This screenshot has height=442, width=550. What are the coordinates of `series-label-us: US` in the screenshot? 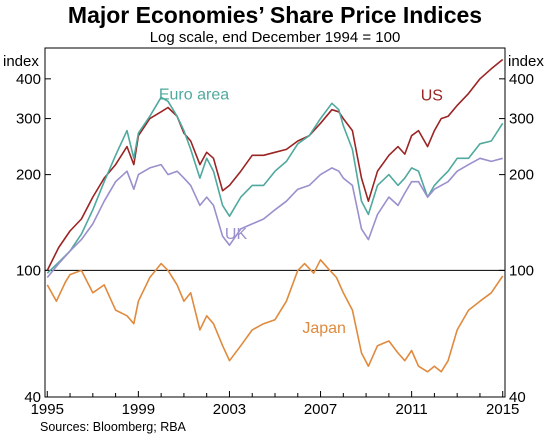 It's located at (432, 95).